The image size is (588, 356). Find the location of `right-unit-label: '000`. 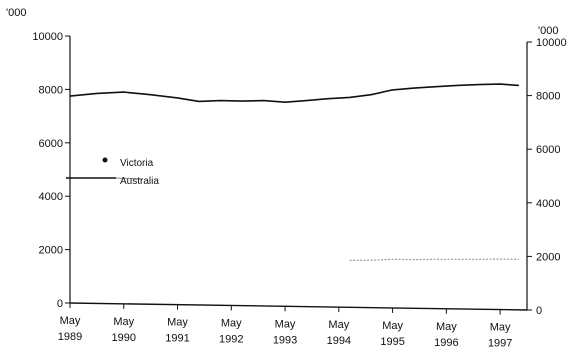

right-unit-label: '000 is located at coordinates (548, 31).